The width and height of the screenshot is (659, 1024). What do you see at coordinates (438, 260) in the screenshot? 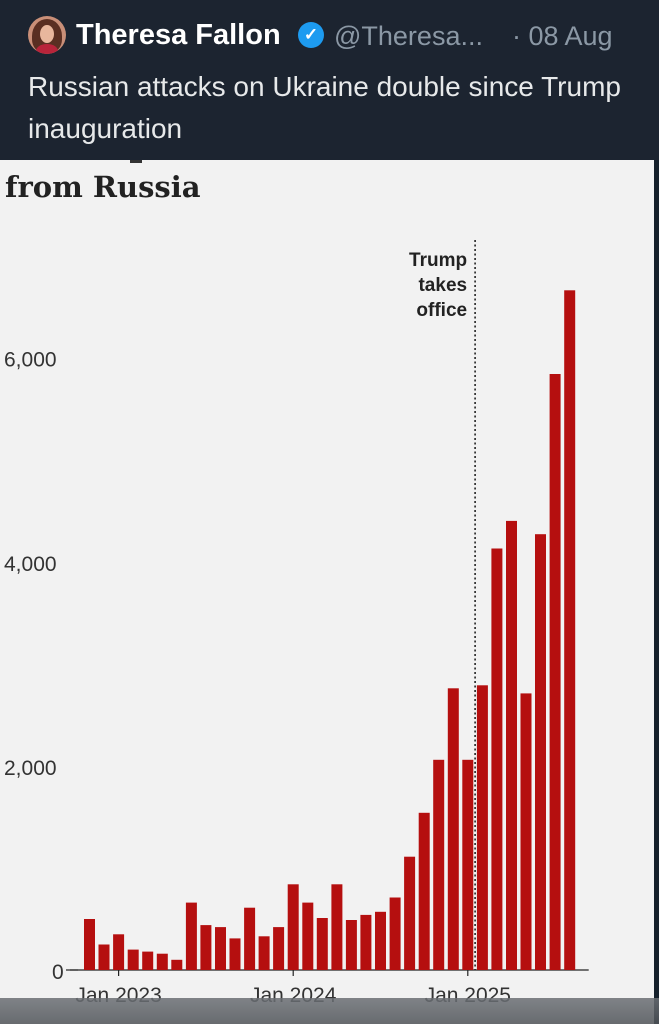
I see `annotation-line: Trump` at bounding box center [438, 260].